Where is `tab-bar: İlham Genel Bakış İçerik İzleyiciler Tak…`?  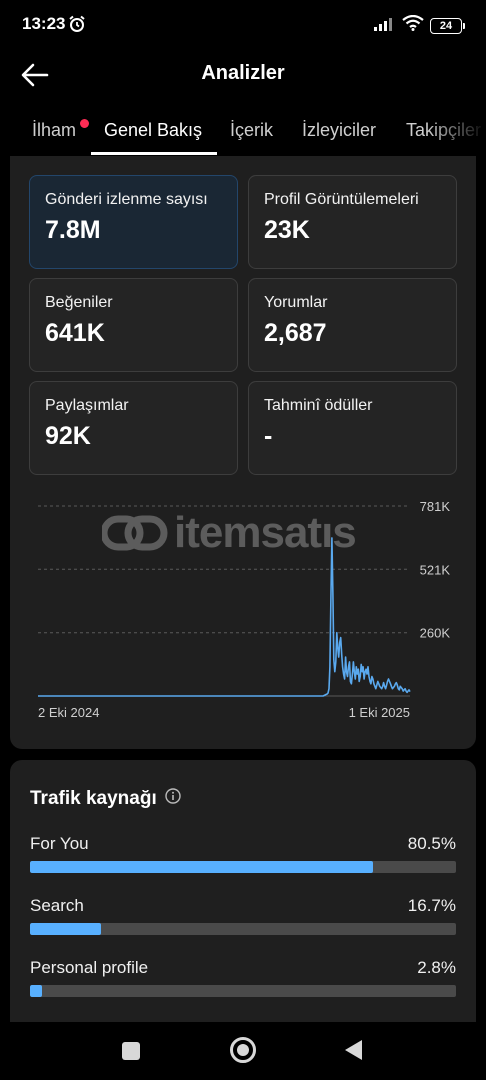
tab-bar: İlham Genel Bakış İçerik İzleyiciler Tak… is located at coordinates (243, 132).